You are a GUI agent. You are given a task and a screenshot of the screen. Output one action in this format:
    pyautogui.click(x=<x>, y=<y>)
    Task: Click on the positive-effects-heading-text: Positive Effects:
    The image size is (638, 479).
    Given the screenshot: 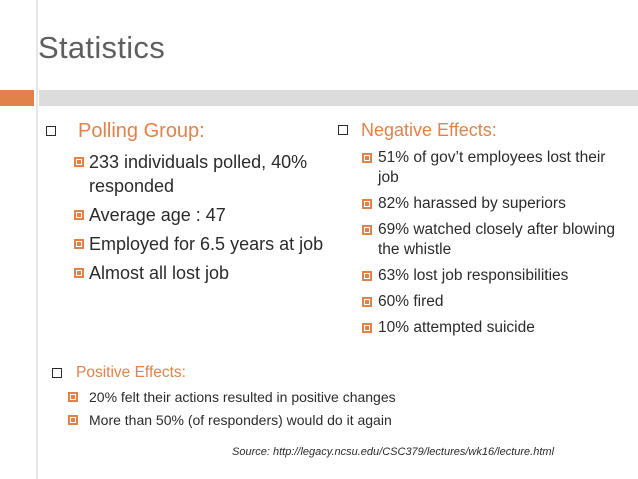 What is the action you would take?
    pyautogui.click(x=131, y=372)
    